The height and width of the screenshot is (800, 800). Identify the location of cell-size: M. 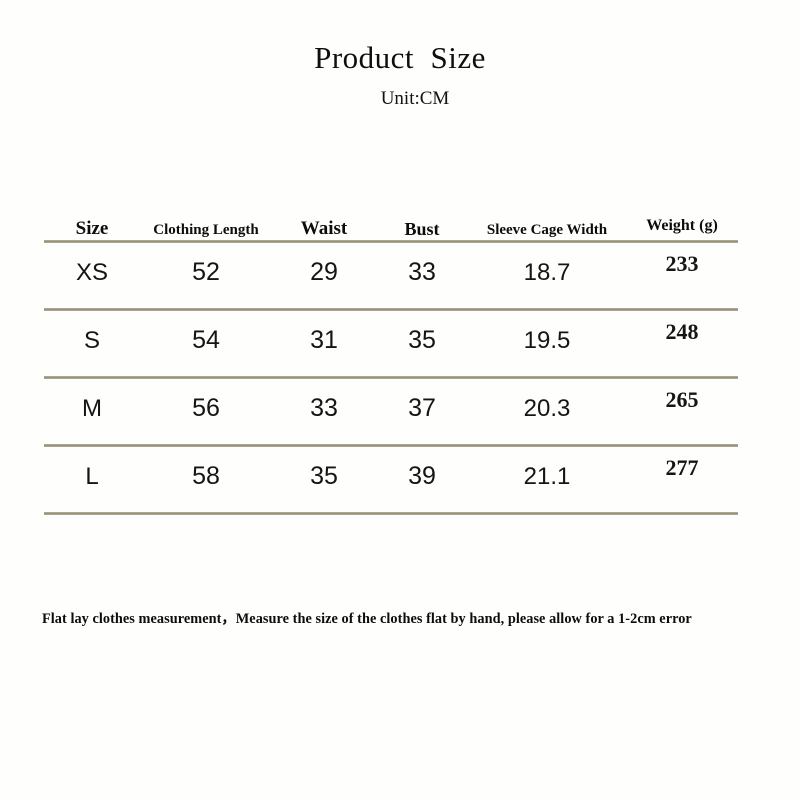
(92, 408).